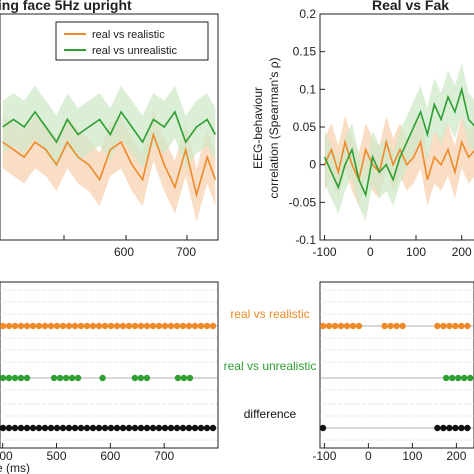 This screenshot has height=474, width=474. I want to click on right-sig-frame, so click(396, 365).